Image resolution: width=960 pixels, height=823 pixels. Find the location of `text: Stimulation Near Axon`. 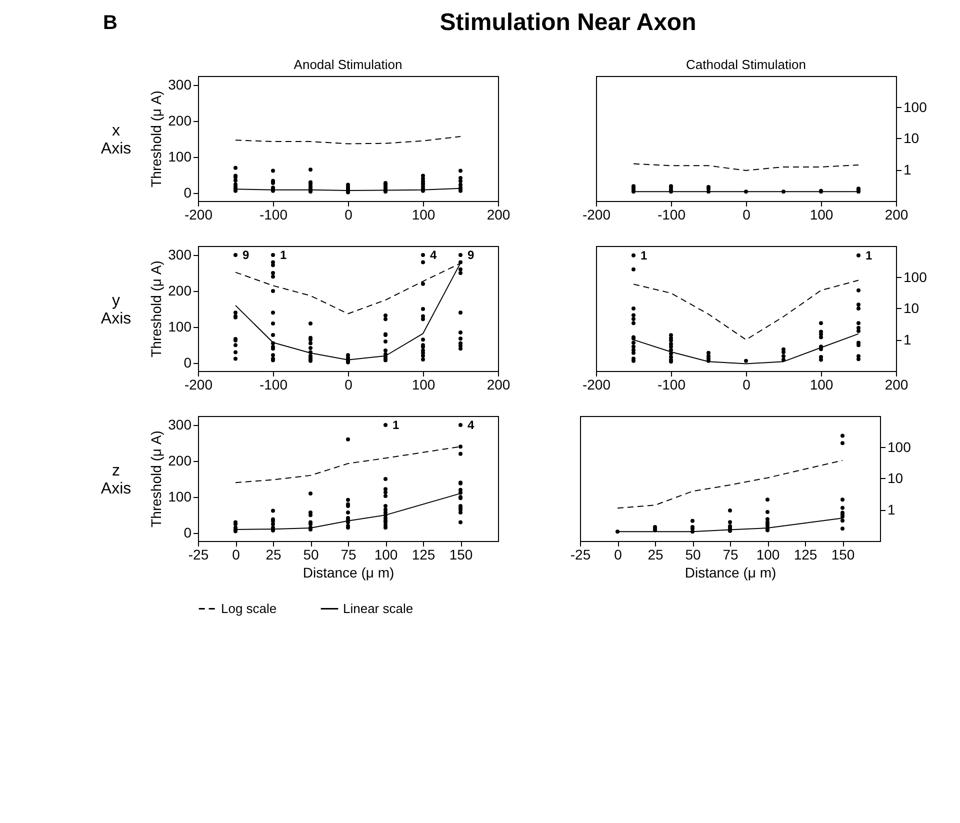

text: Stimulation Near Axon is located at coordinates (568, 22).